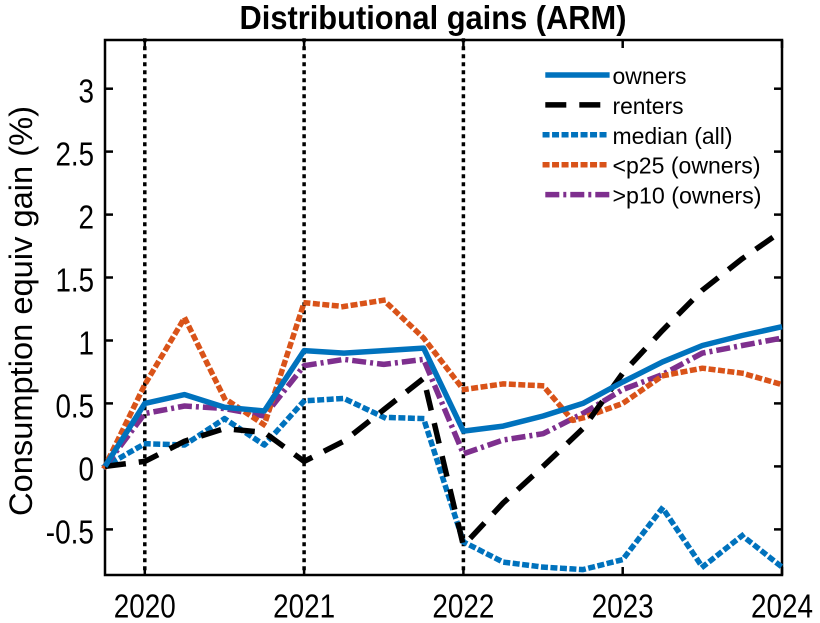 Image resolution: width=820 pixels, height=623 pixels. I want to click on svg-text: 2, so click(87, 217).